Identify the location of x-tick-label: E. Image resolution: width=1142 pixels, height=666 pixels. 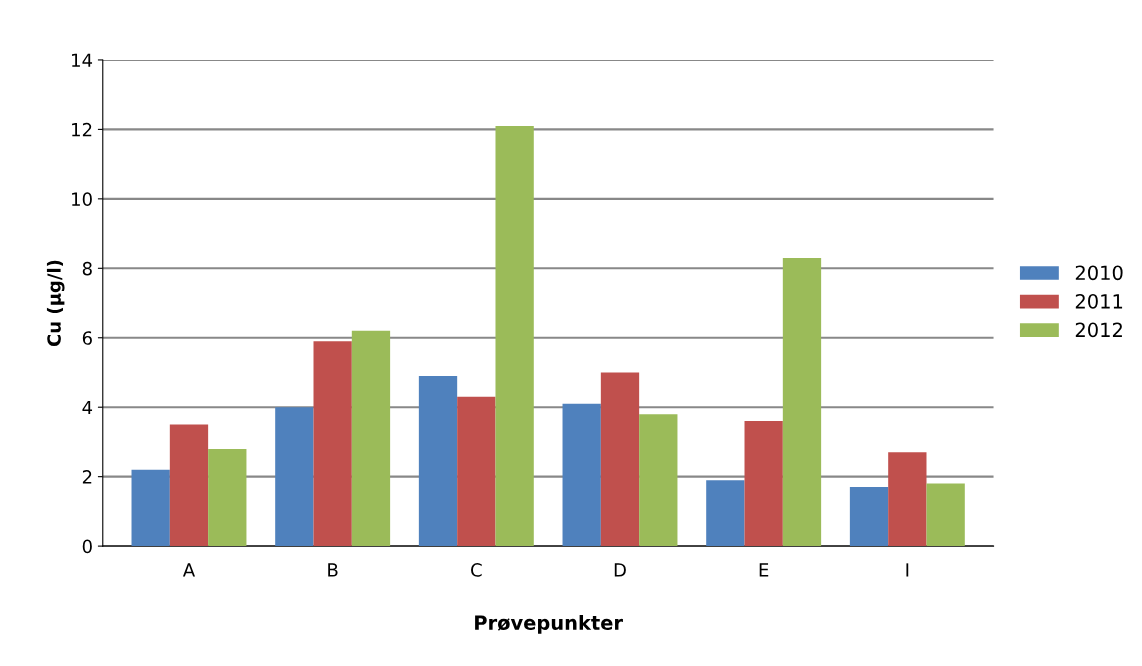
(764, 570).